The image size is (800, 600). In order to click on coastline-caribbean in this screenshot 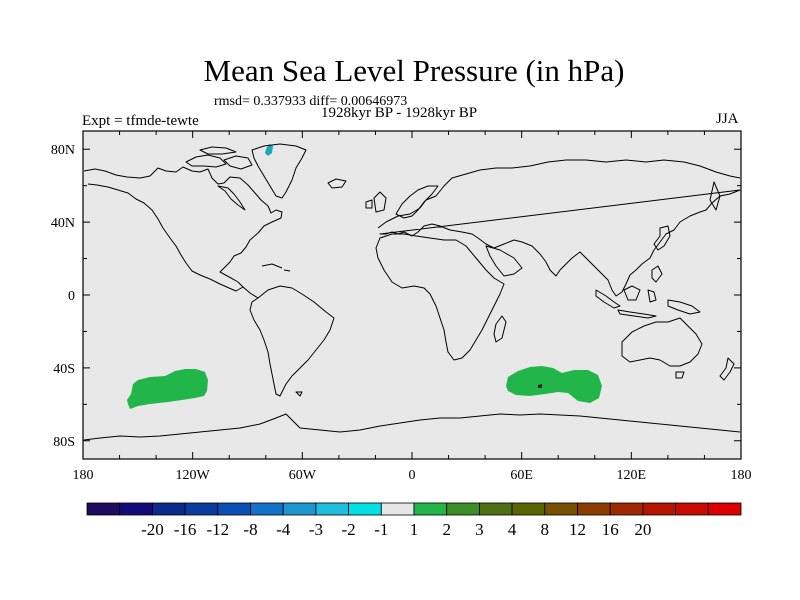, I will do `click(266, 281)`.